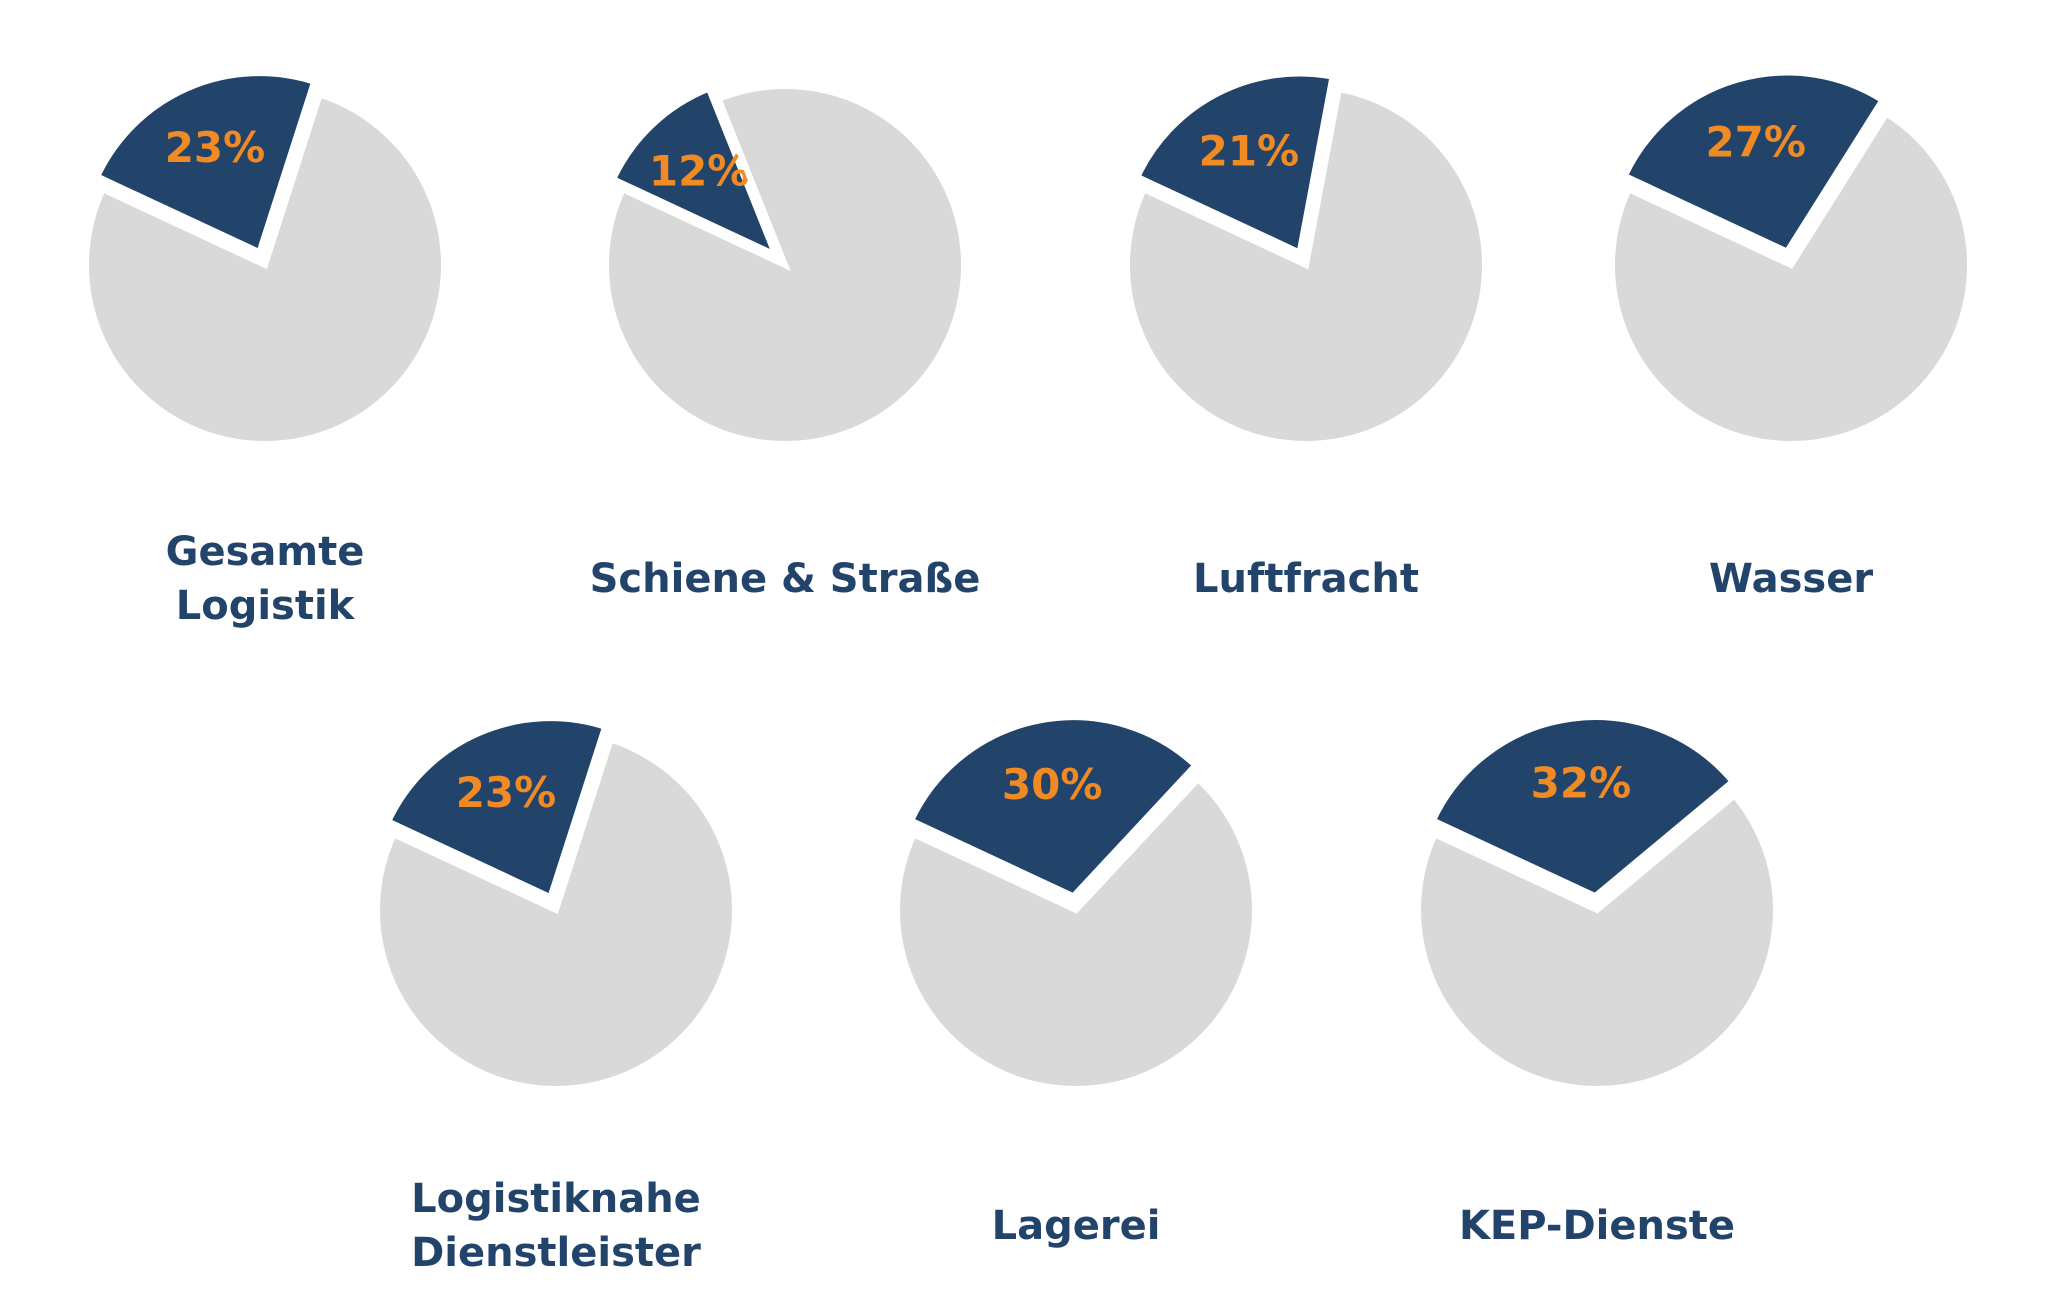 The height and width of the screenshot is (1314, 2048). I want to click on pie-title: Gesamte, so click(265, 552).